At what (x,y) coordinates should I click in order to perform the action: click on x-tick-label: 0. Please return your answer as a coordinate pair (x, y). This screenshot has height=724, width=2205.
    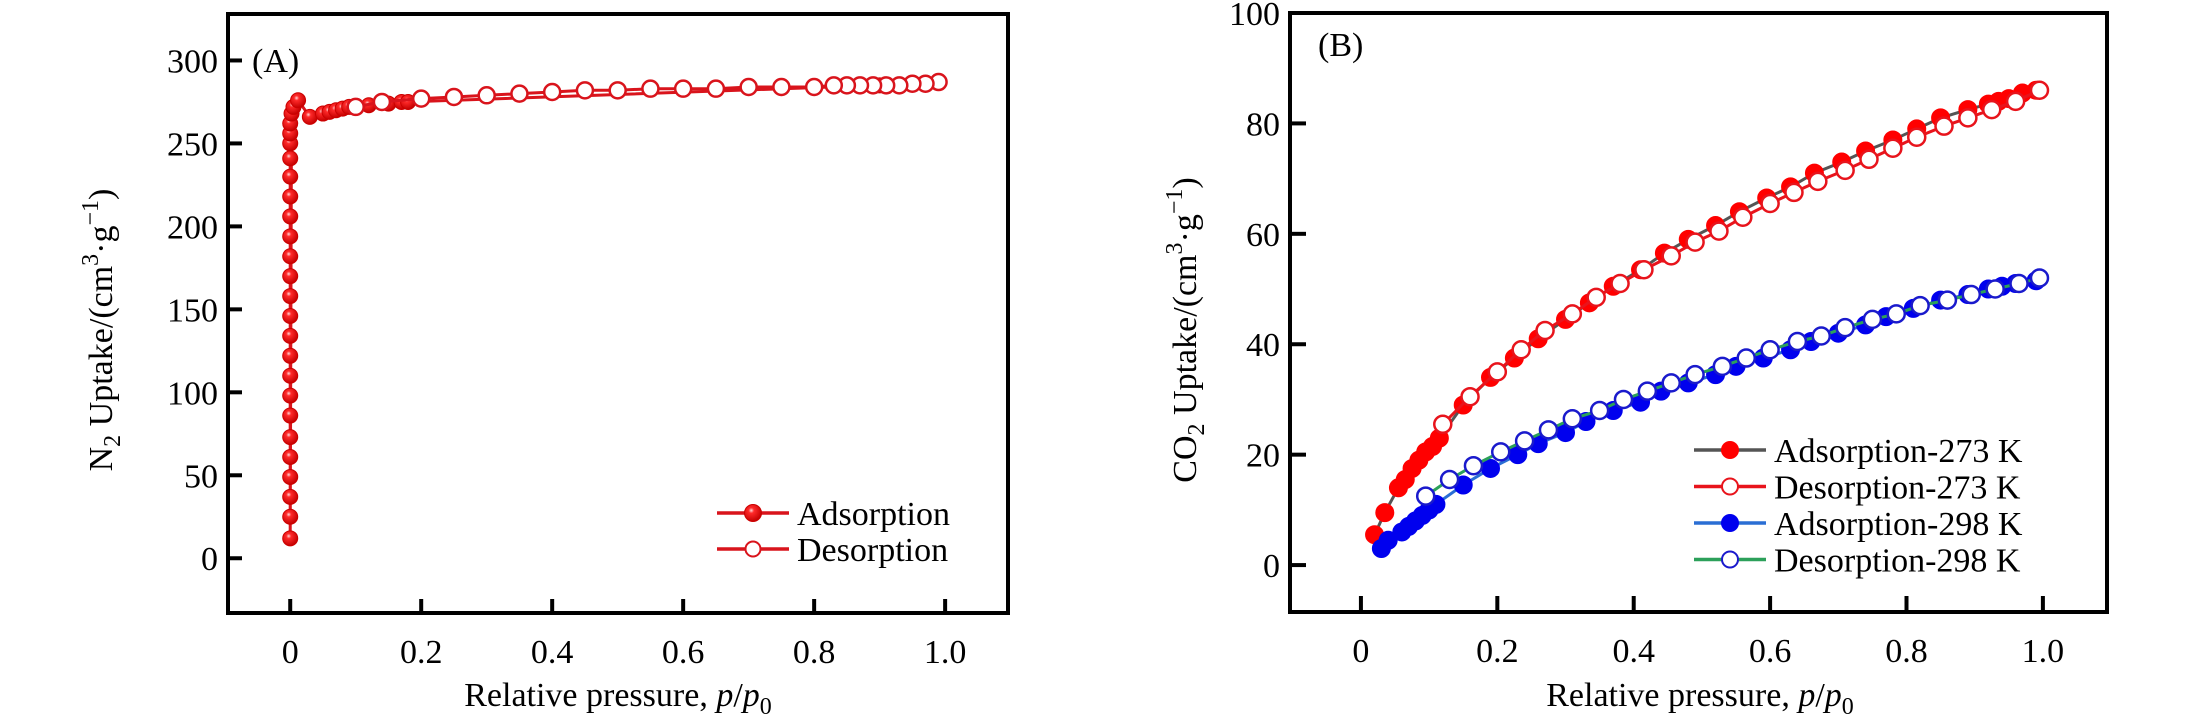
    Looking at the image, I should click on (290, 652).